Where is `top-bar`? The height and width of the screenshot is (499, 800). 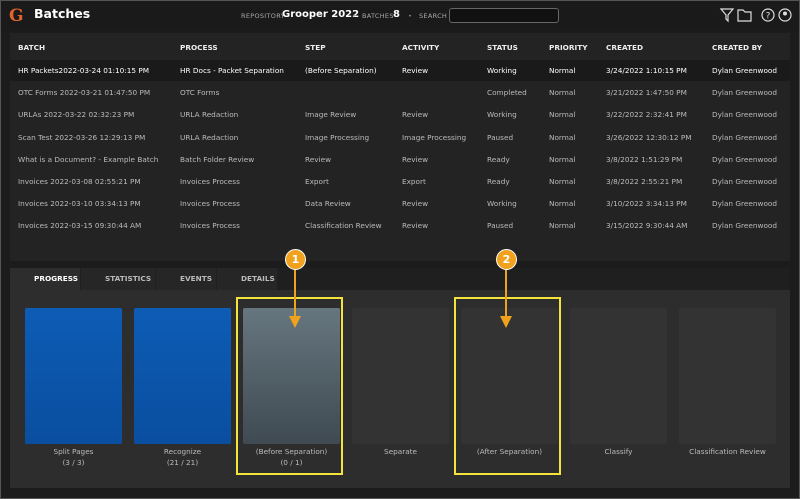
top-bar is located at coordinates (400, 16).